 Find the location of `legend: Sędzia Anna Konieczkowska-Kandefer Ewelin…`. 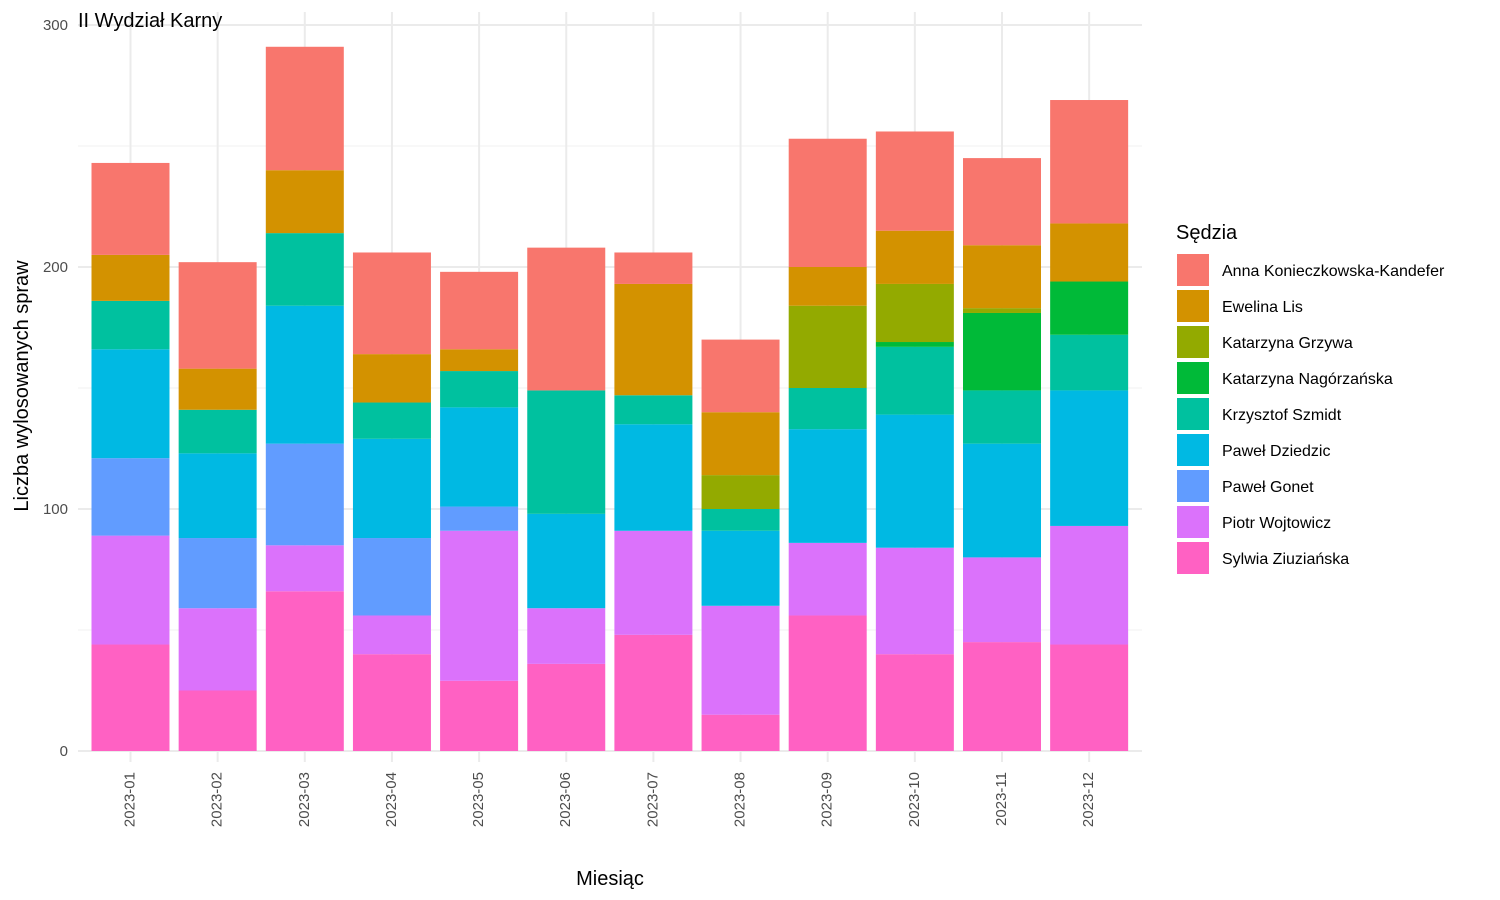

legend: Sędzia Anna Konieczkowska-Kandefer Ewelin… is located at coordinates (1310, 398).